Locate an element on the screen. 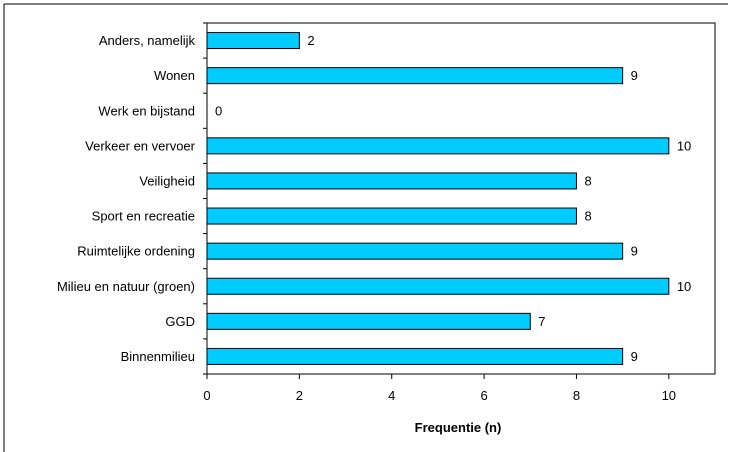  x-tick-label: 6 is located at coordinates (483, 395).